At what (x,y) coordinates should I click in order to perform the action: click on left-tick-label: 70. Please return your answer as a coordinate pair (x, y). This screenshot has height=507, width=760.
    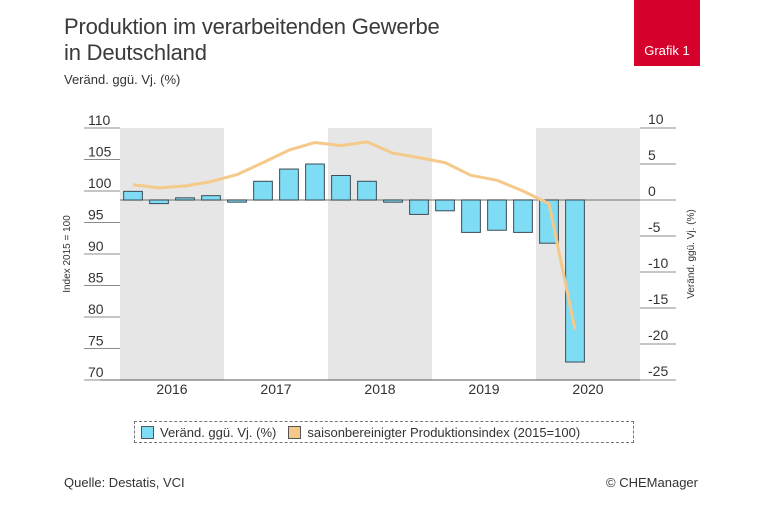
    Looking at the image, I should click on (96, 372).